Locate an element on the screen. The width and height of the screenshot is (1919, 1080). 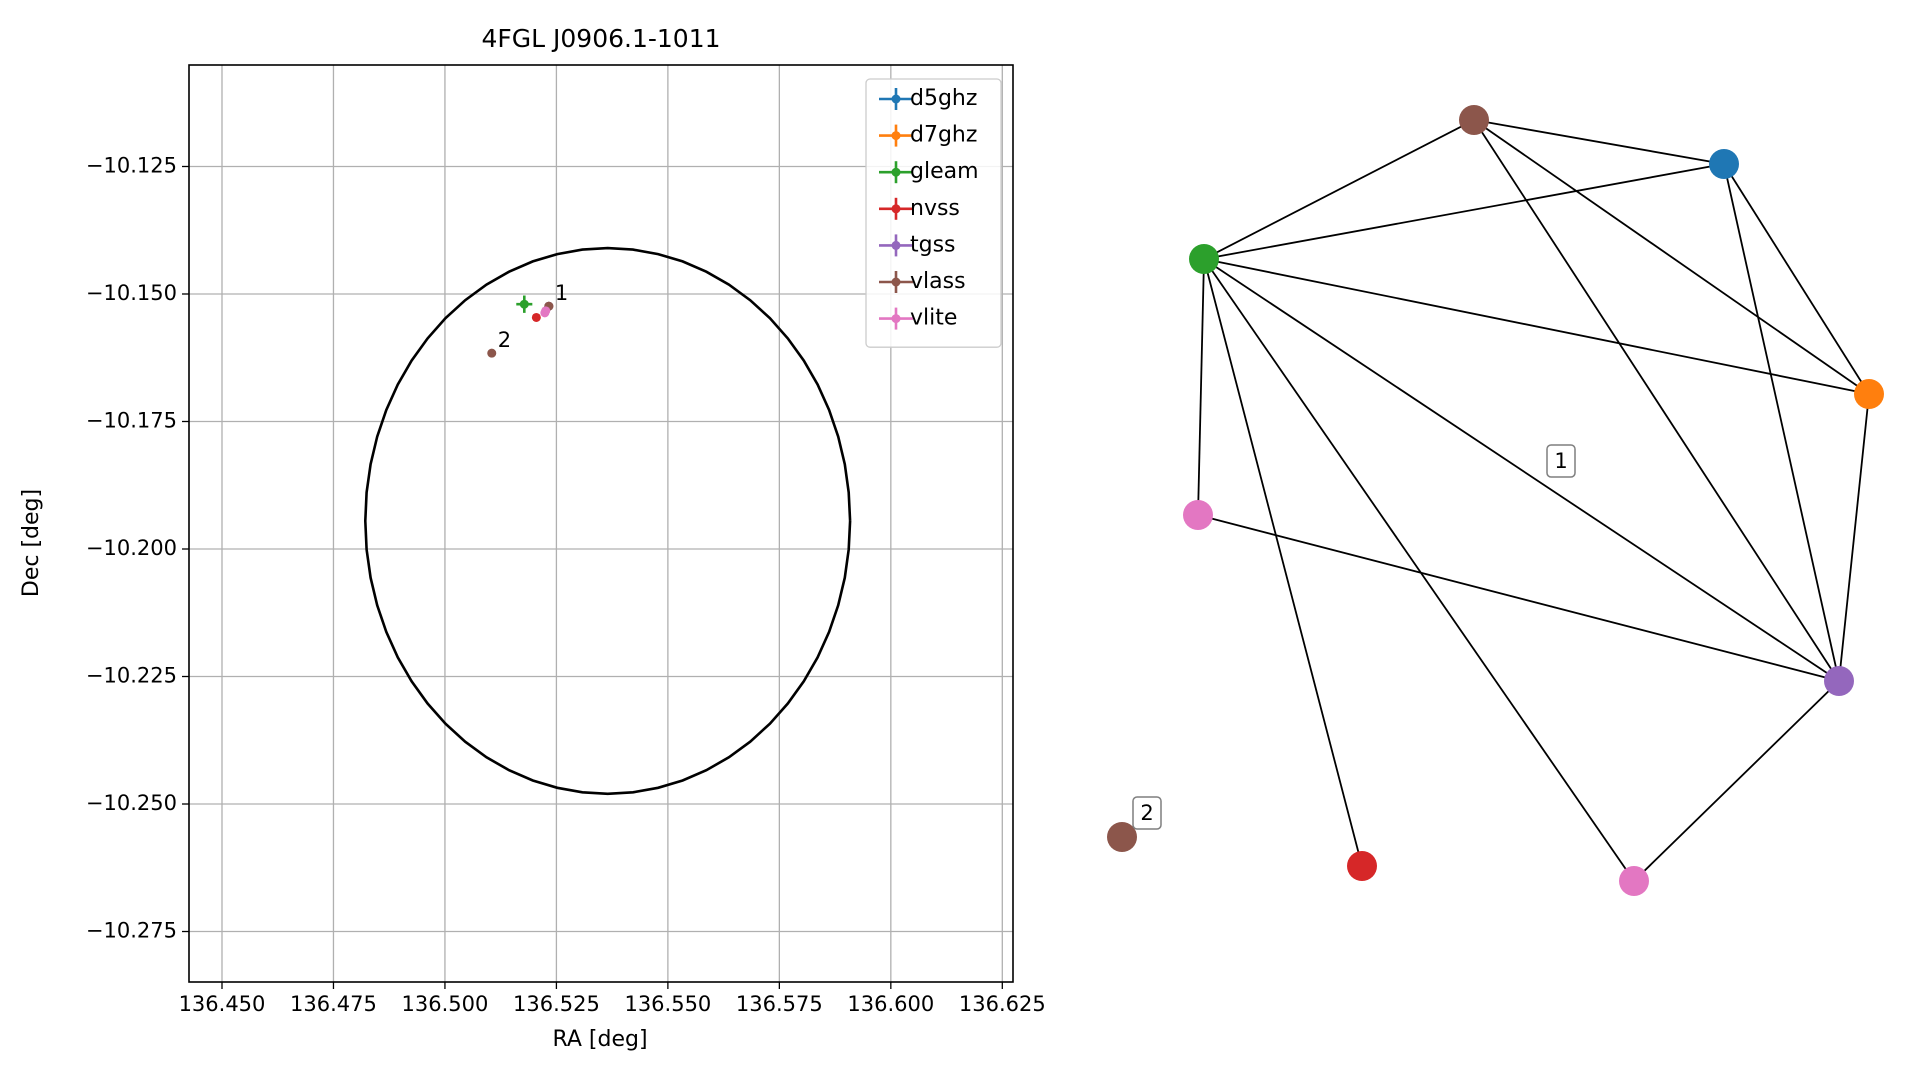
x-tick-label: 136.525 is located at coordinates (556, 1004).